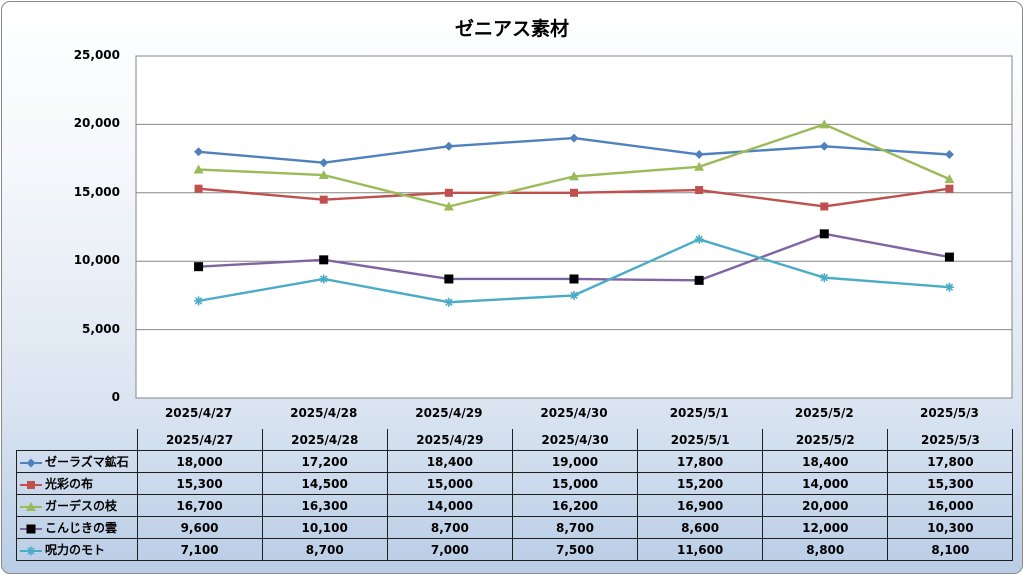 This screenshot has height=575, width=1024. I want to click on table-cell: 20,000, so click(825, 505).